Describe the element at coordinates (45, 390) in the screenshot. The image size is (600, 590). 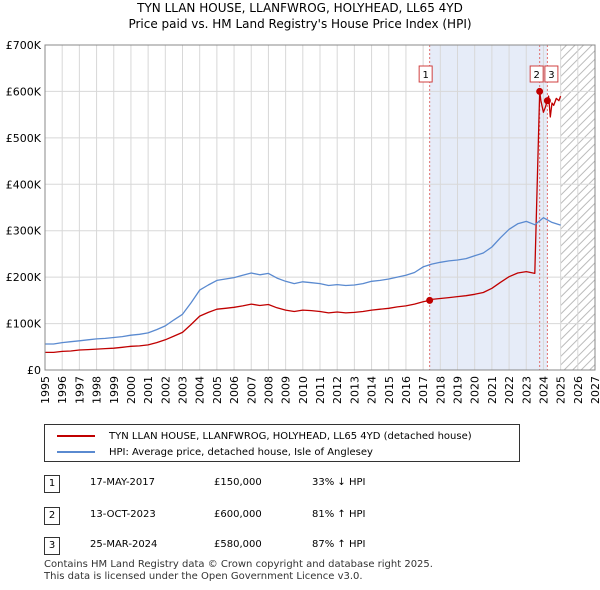
I see `x-tick-label: 1995` at that location.